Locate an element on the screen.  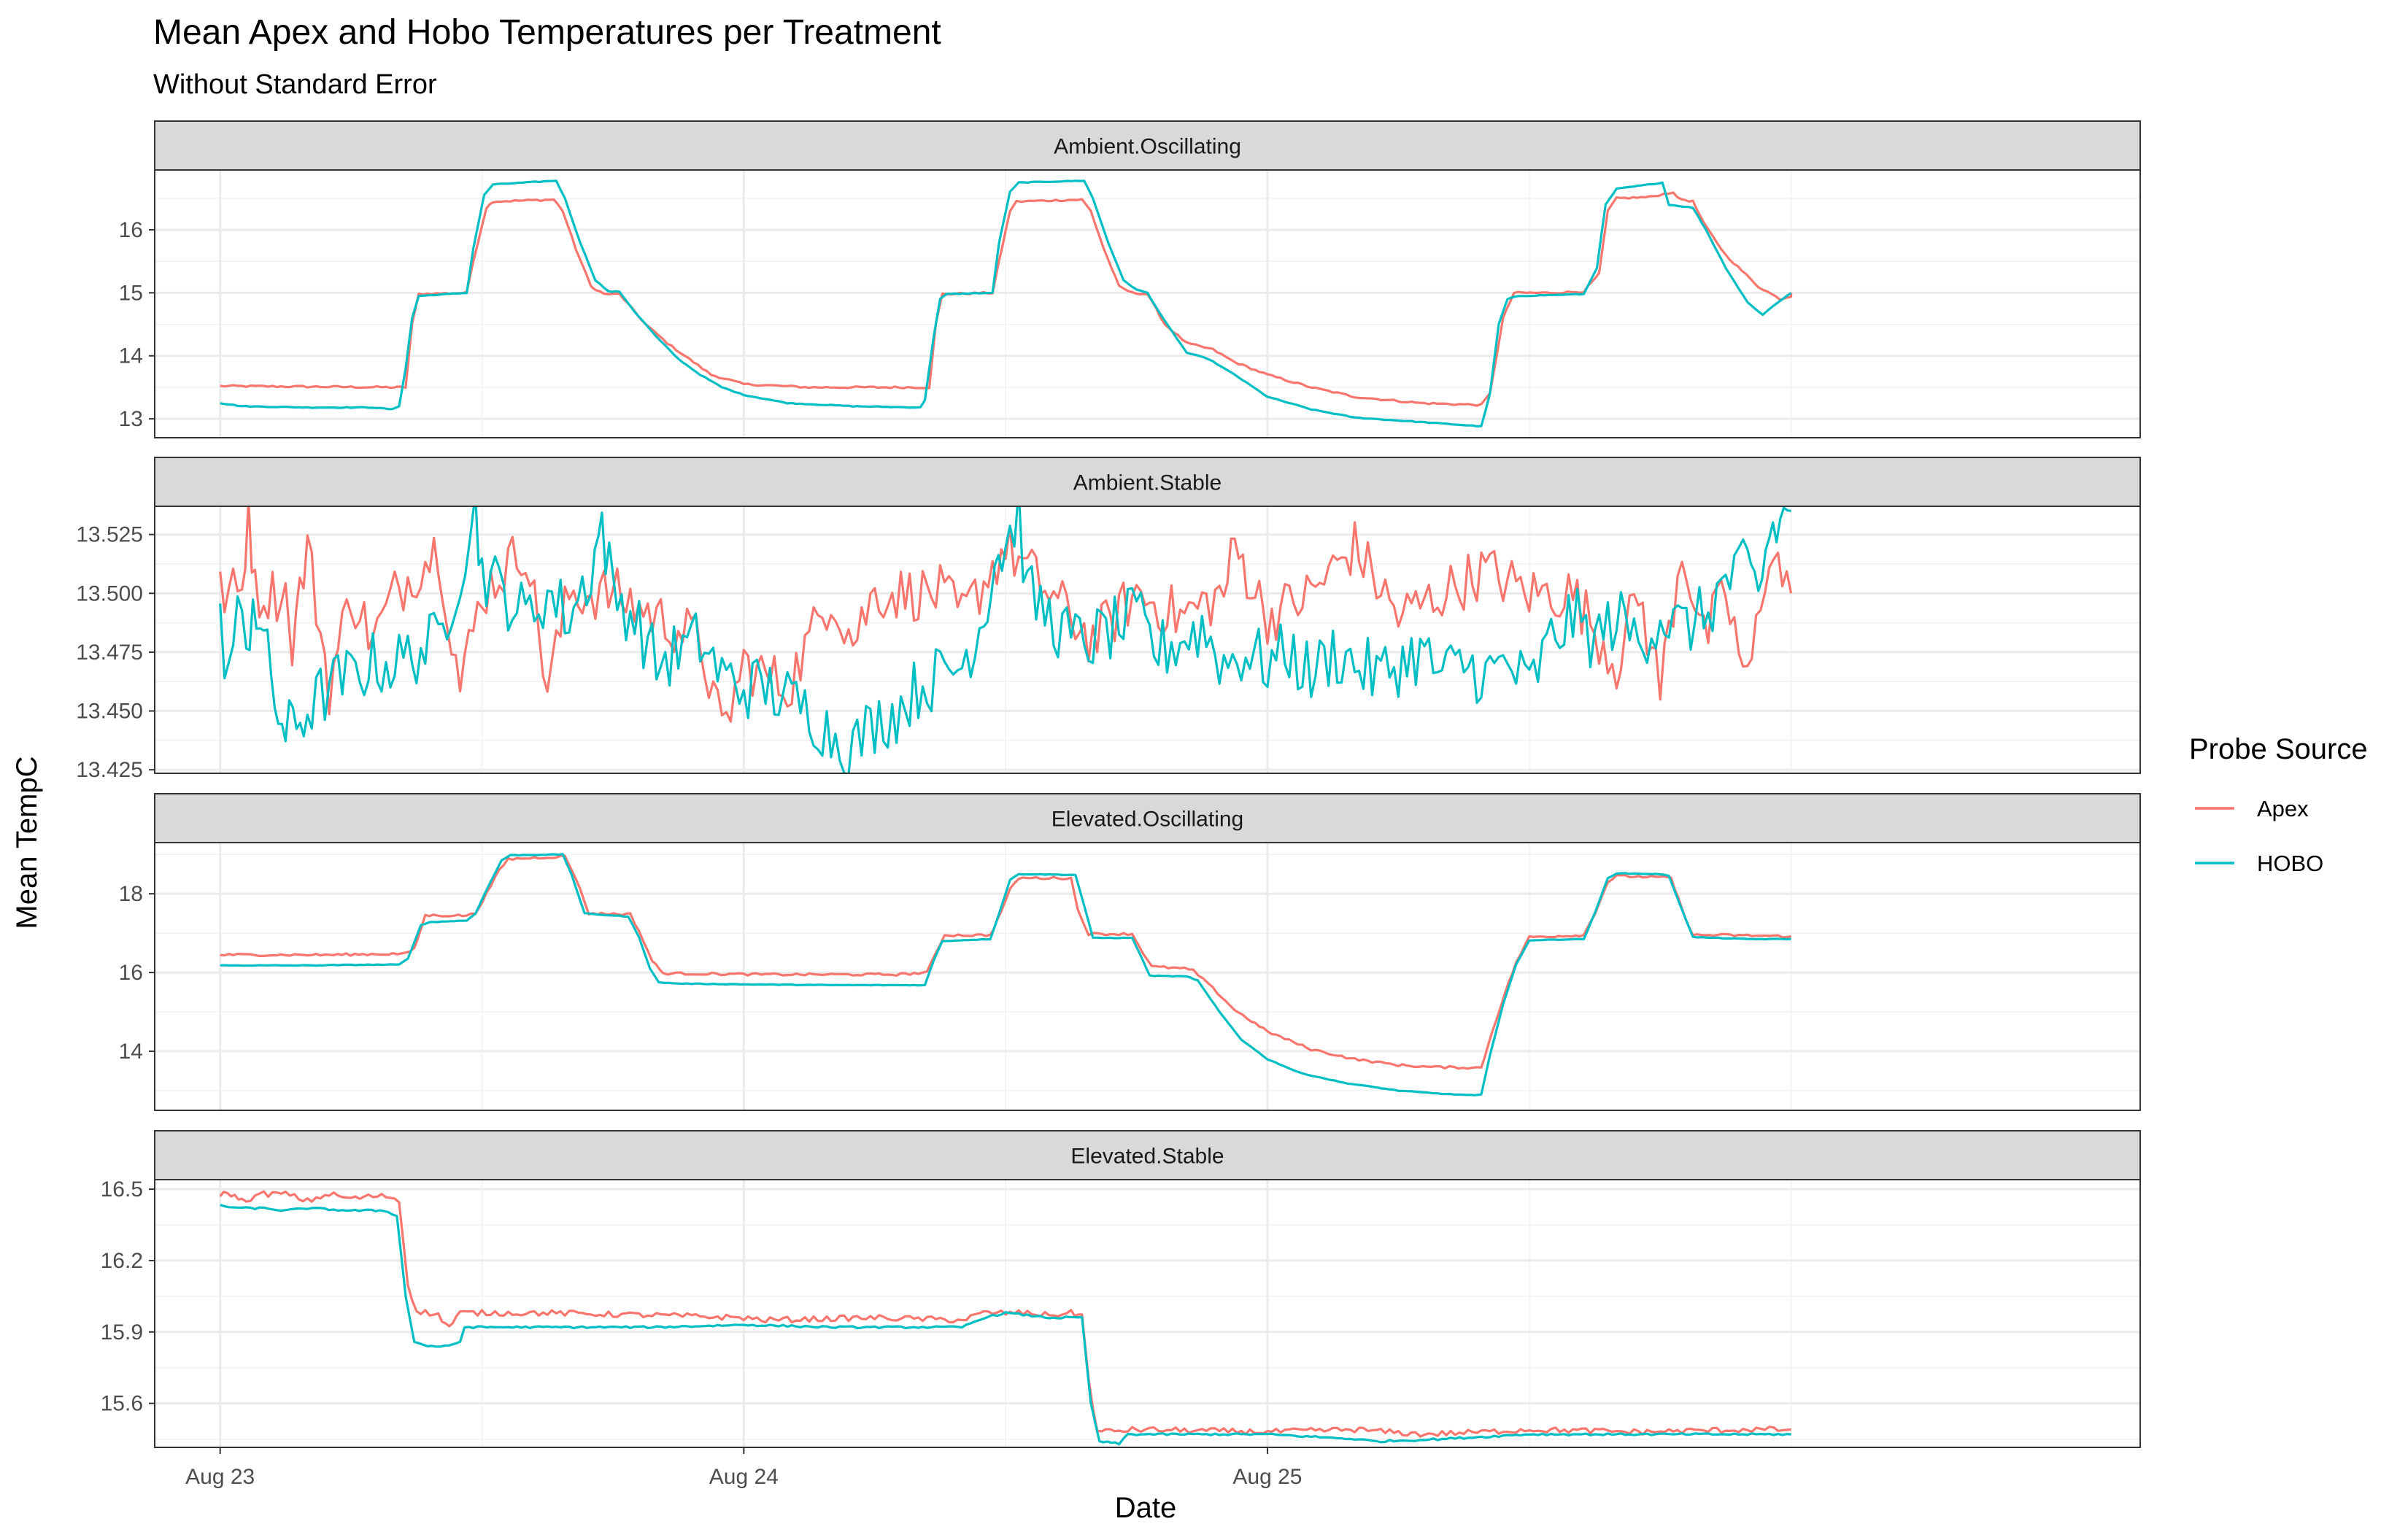
x-axis: Aug 23 Aug 24 Aug 25 is located at coordinates (744, 1468).